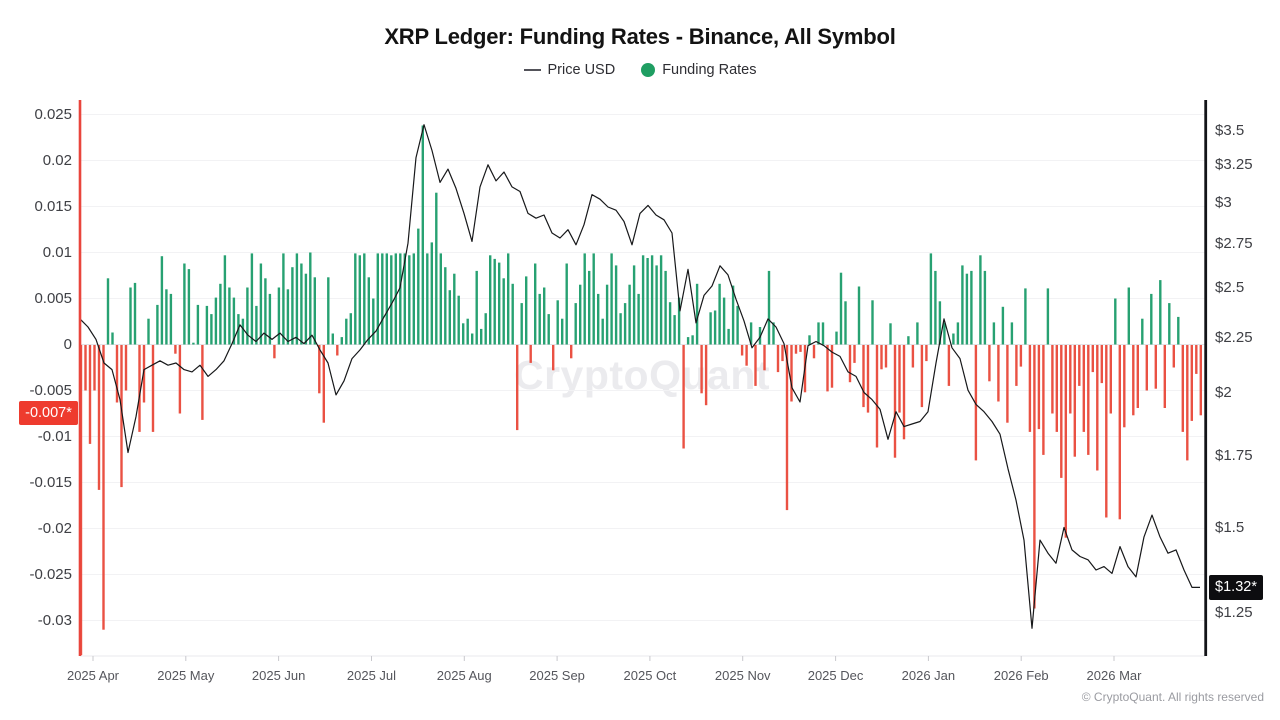 Image resolution: width=1280 pixels, height=720 pixels. What do you see at coordinates (1234, 455) in the screenshot?
I see `right-axis-tick-label: $1.75` at bounding box center [1234, 455].